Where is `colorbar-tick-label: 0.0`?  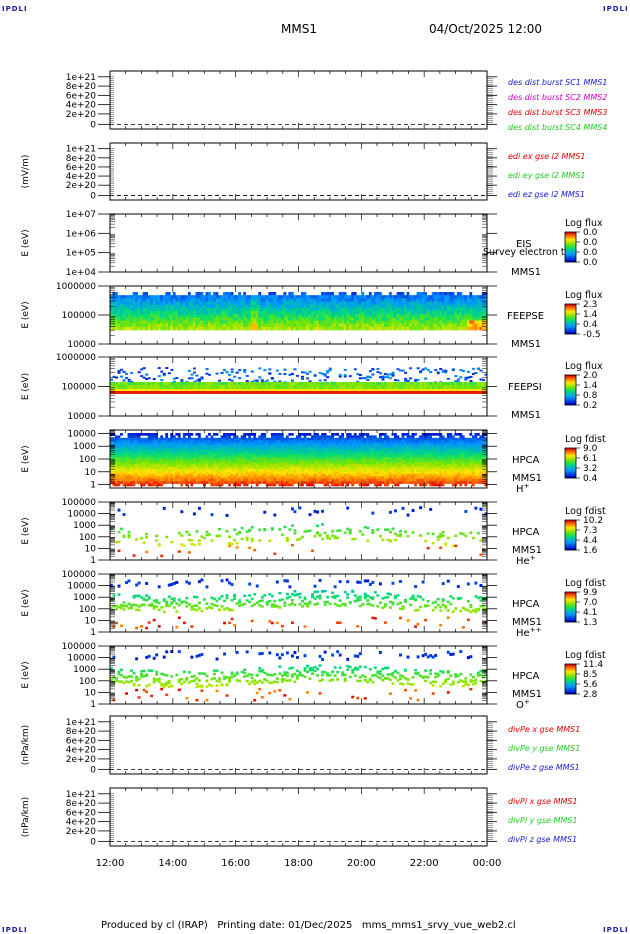 colorbar-tick-label: 0.0 is located at coordinates (590, 233).